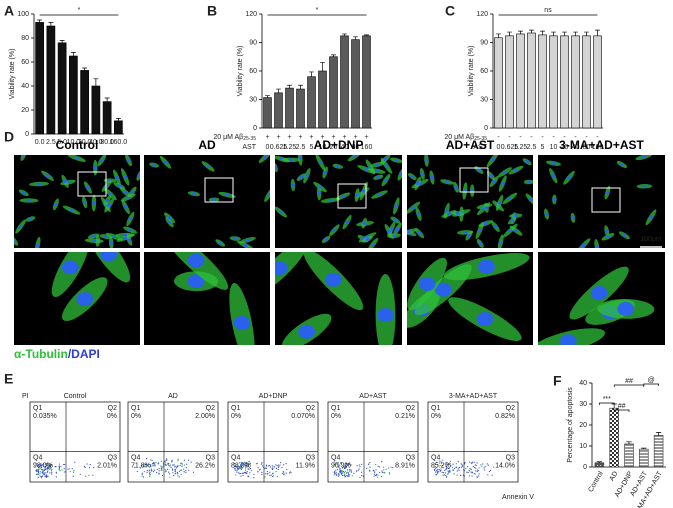 This screenshot has height=508, width=673. Describe the element at coordinates (8, 379) in the screenshot. I see `panel-letter: E` at that location.